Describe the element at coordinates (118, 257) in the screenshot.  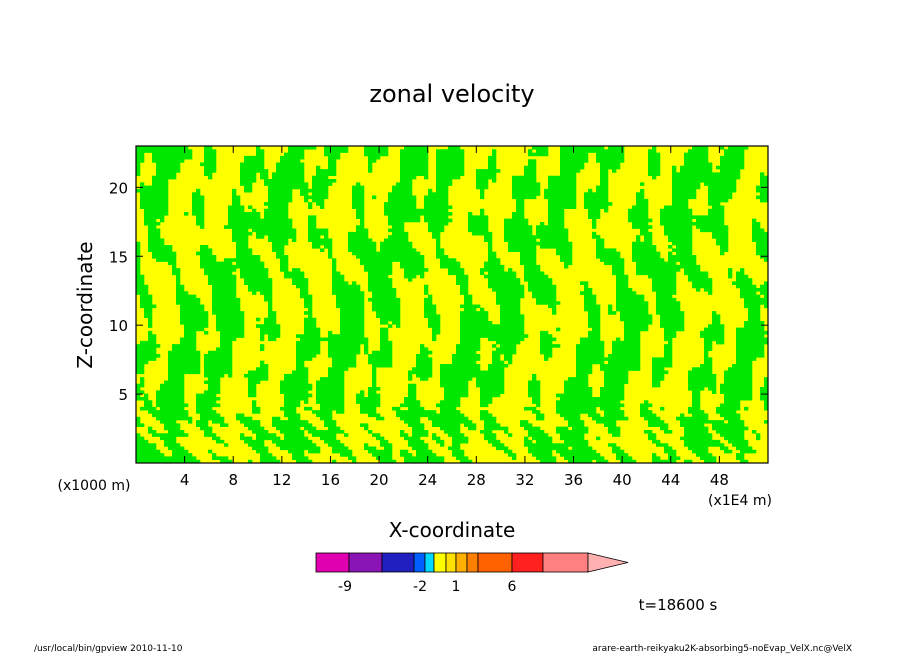
I see `y-tick-label: 15` at that location.